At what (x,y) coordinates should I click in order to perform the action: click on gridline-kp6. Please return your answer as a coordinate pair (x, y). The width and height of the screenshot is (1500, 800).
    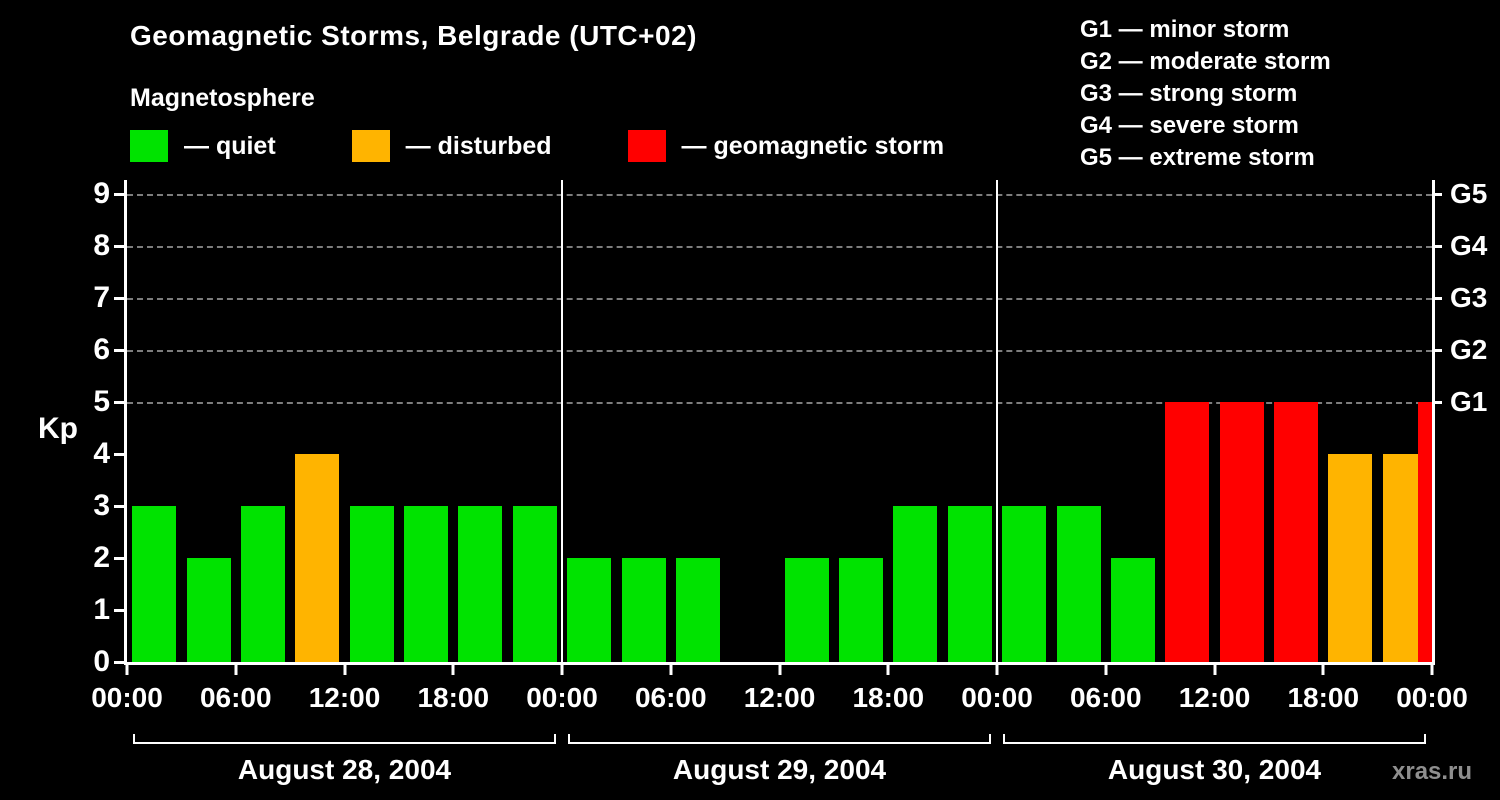
    Looking at the image, I should click on (779, 351).